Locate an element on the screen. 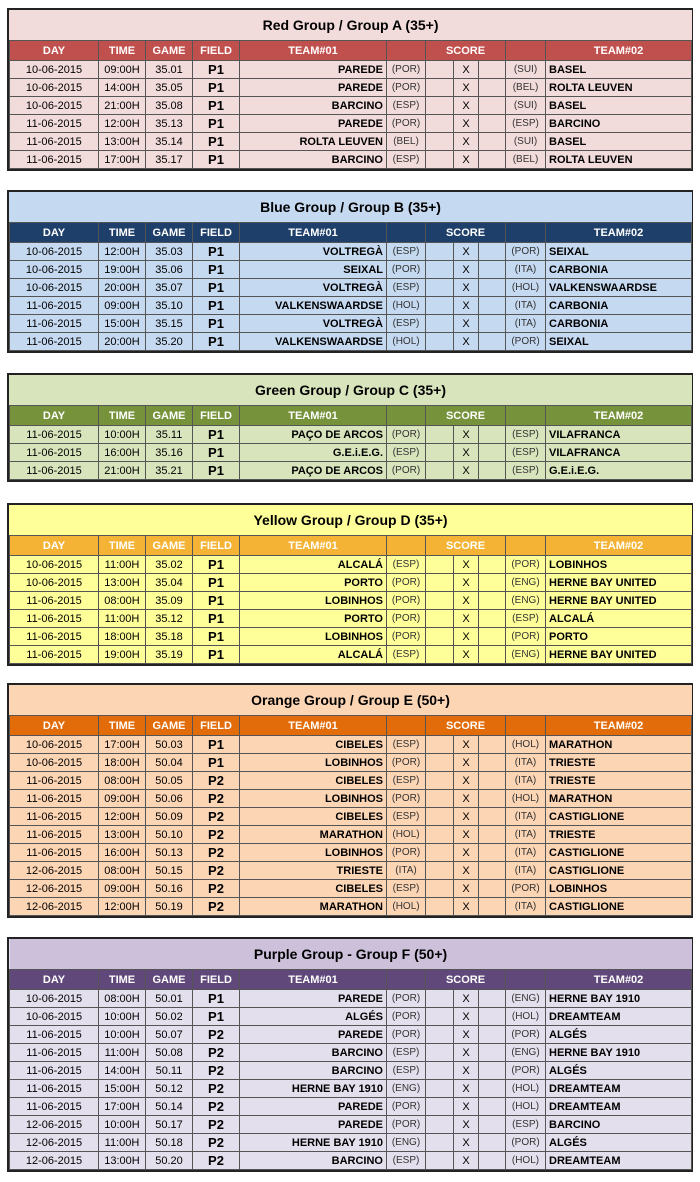 The image size is (700, 1182). team1-country: (BEL) is located at coordinates (406, 141).